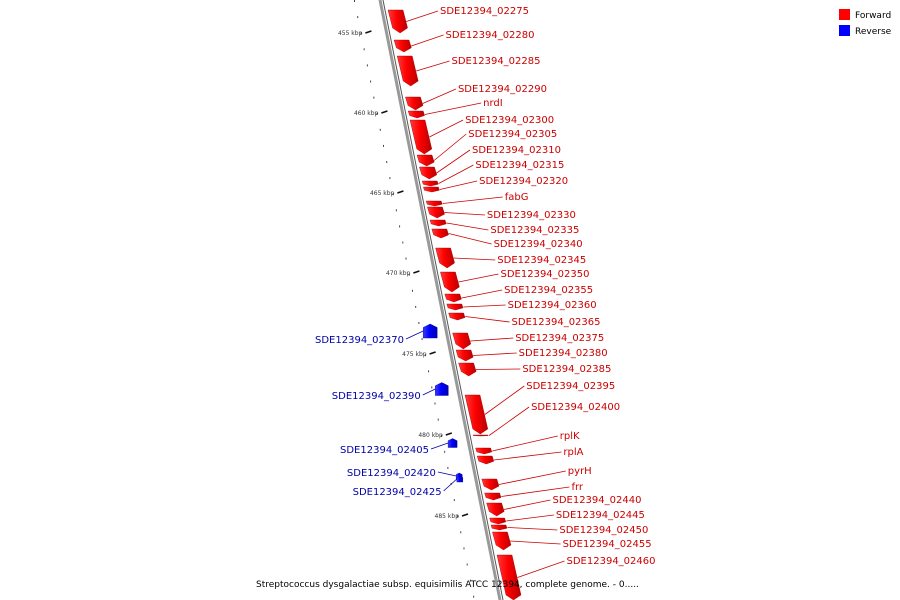  What do you see at coordinates (596, 500) in the screenshot?
I see `forward-gene-label: SDE12394_02440` at bounding box center [596, 500].